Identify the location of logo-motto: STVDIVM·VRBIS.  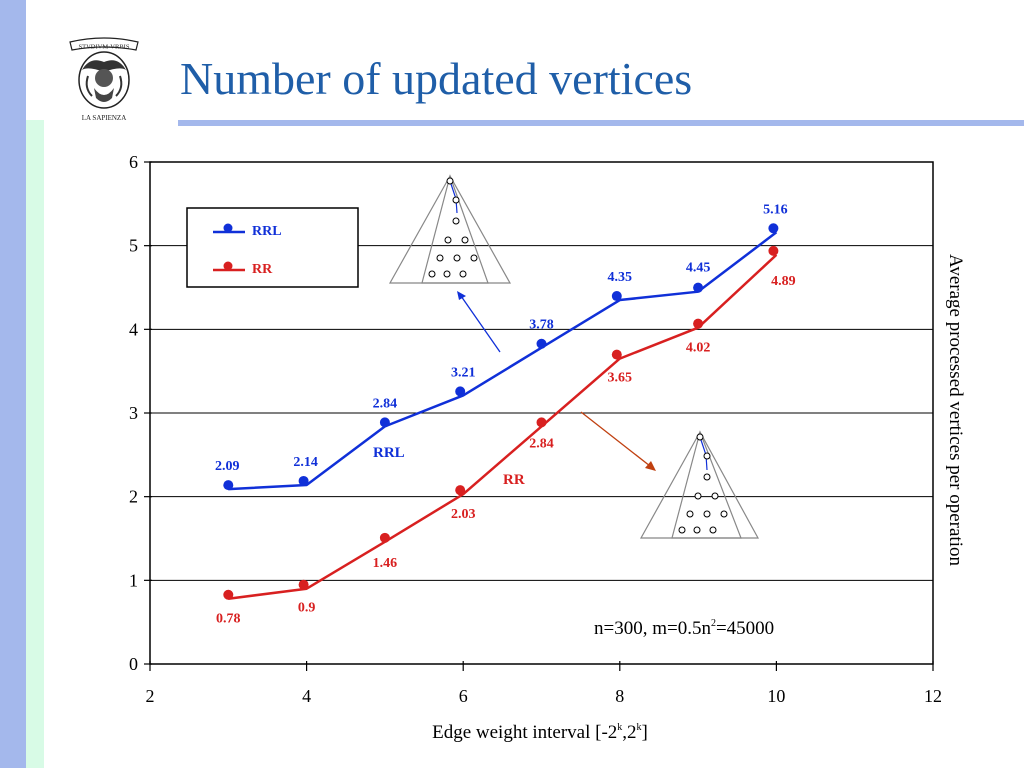
(104, 47).